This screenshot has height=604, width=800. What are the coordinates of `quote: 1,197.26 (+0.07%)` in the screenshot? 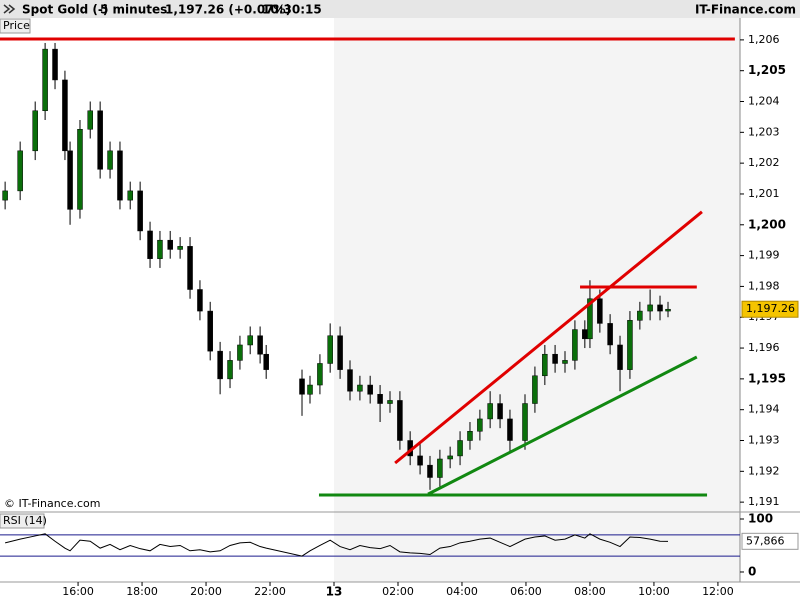 It's located at (228, 10).